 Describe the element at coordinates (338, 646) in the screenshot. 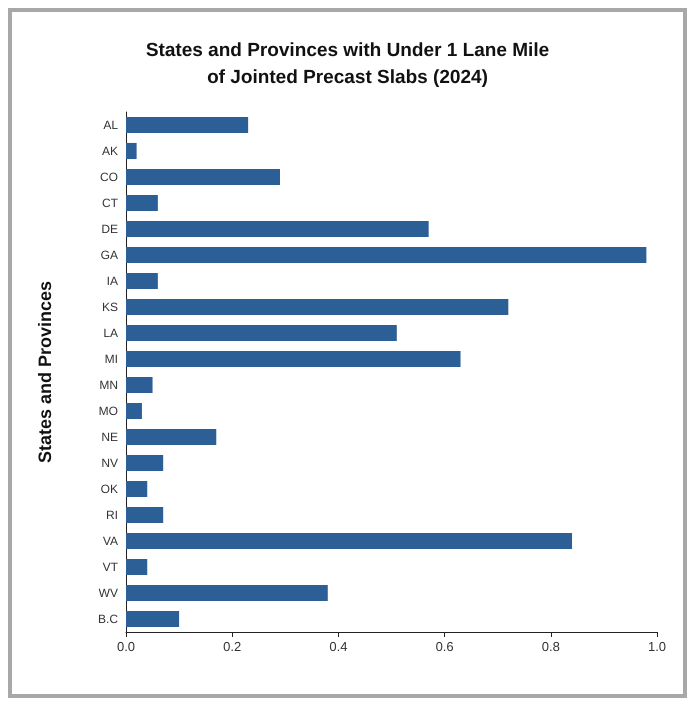

I see `x-tick-label: 0.4` at that location.